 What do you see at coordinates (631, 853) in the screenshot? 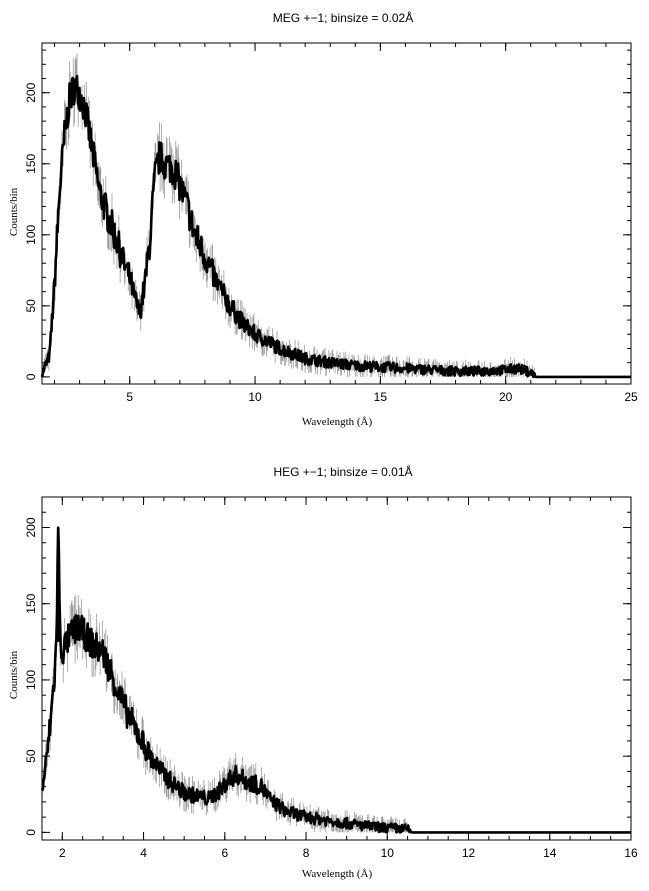
I see `x-tick-label: 16` at bounding box center [631, 853].